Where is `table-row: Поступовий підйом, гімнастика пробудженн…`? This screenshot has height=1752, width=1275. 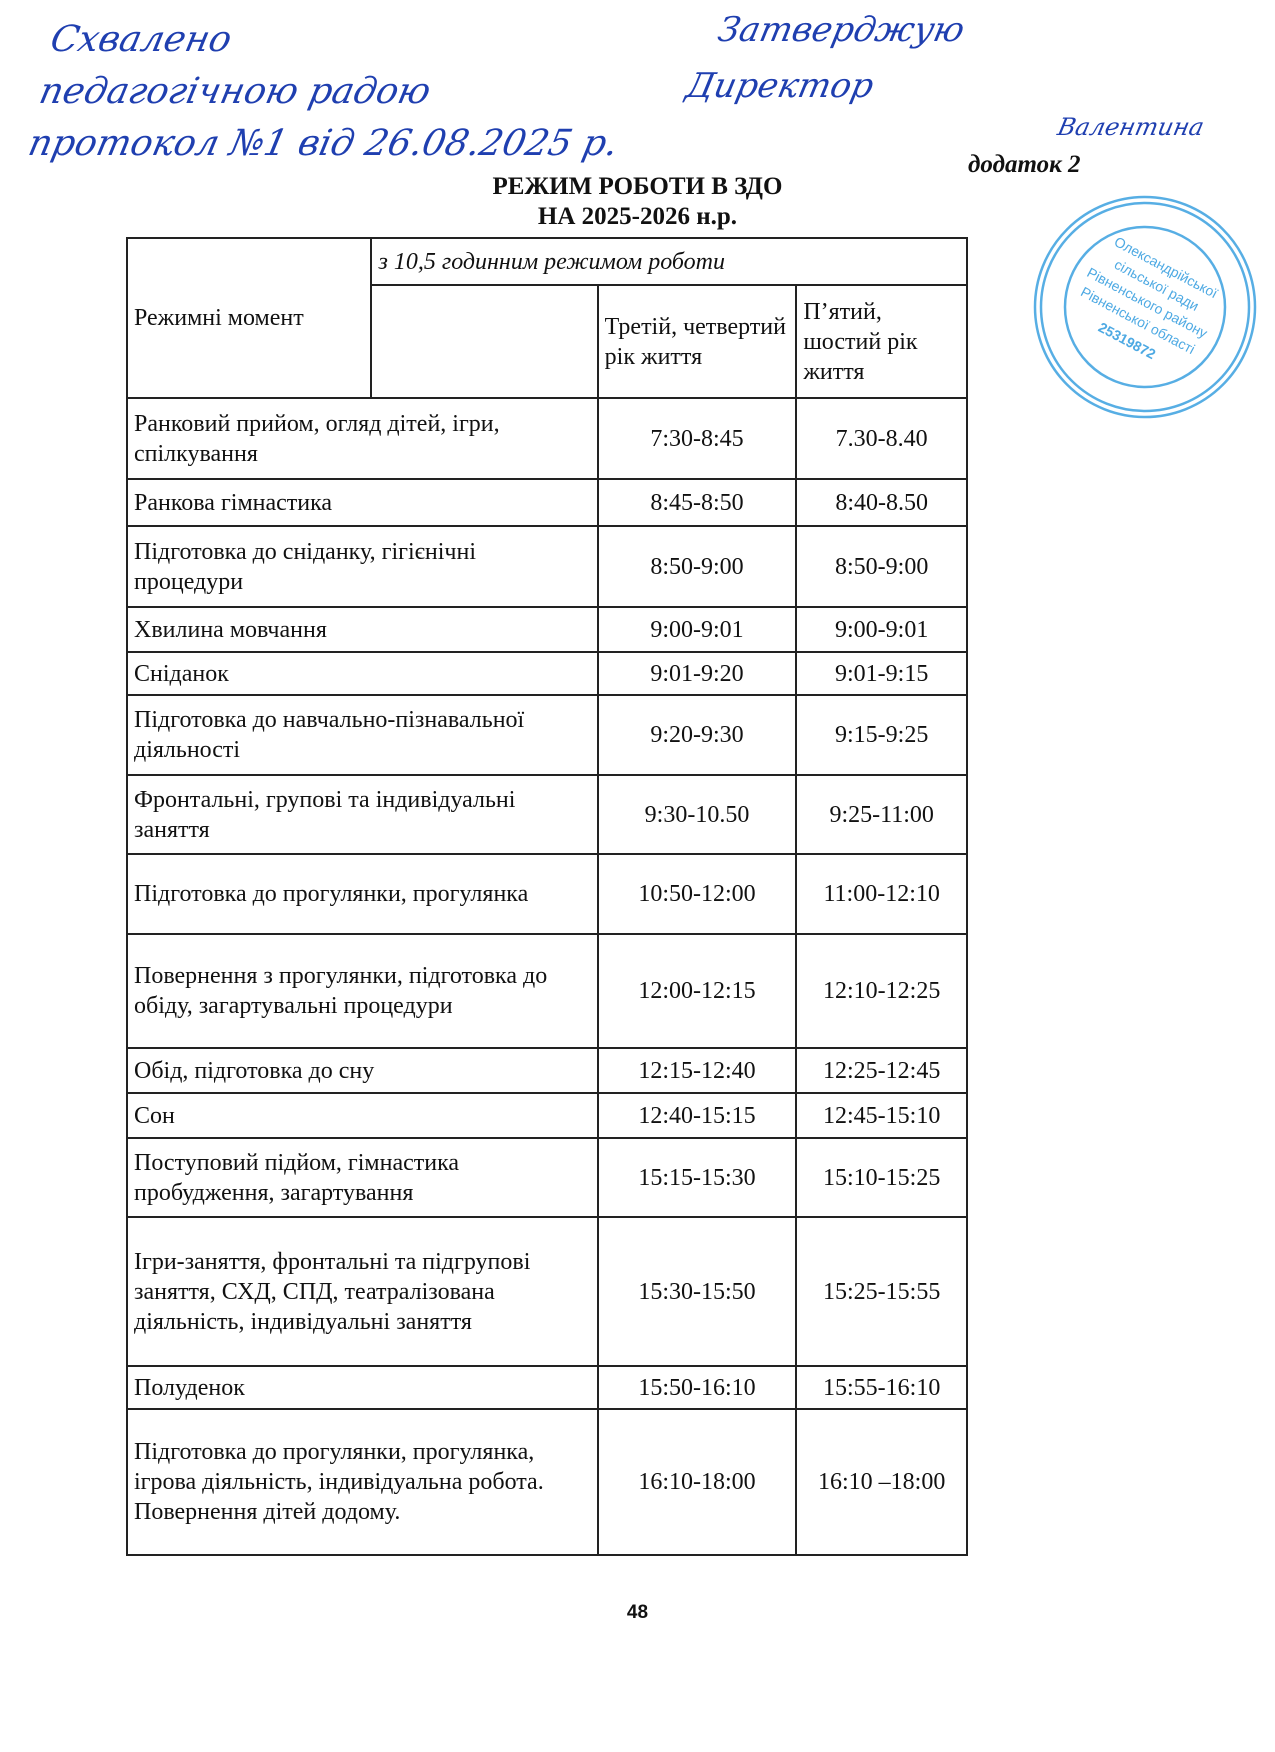
table-row: Поступовий підйом, гімнастика пробудженн… is located at coordinates (547, 1177).